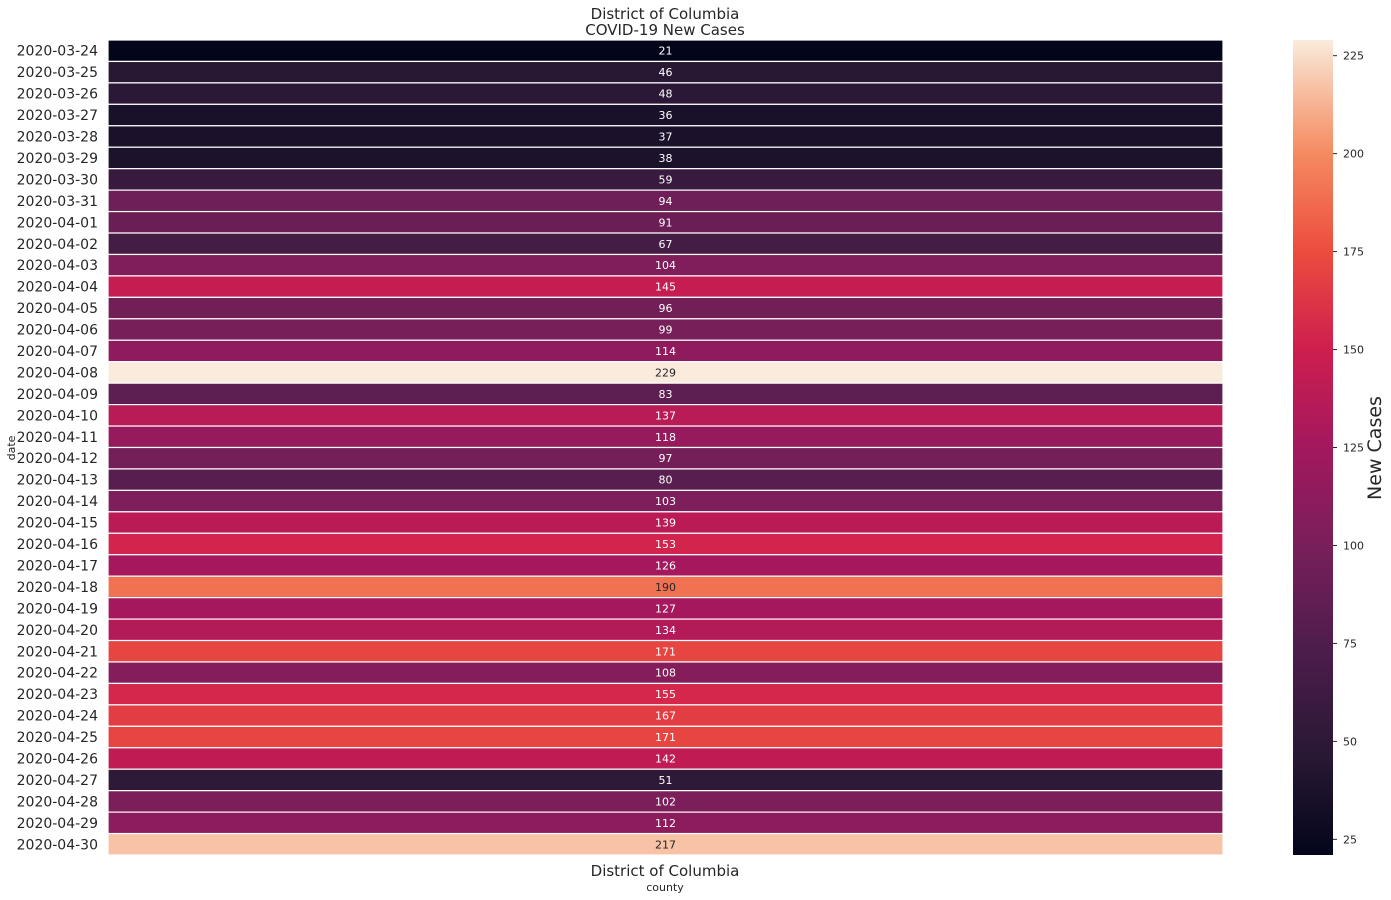 Image resolution: width=1391 pixels, height=900 pixels. What do you see at coordinates (1353, 154) in the screenshot?
I see `colorbar-tick-label: 200` at bounding box center [1353, 154].